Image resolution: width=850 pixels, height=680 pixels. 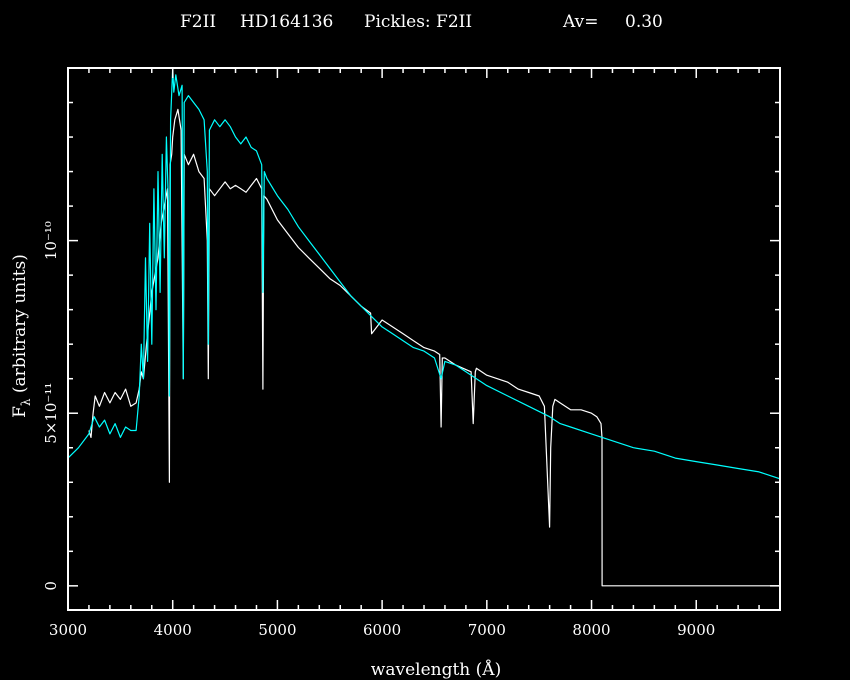 What do you see at coordinates (68, 630) in the screenshot?
I see `x-tick-label: 3000` at bounding box center [68, 630].